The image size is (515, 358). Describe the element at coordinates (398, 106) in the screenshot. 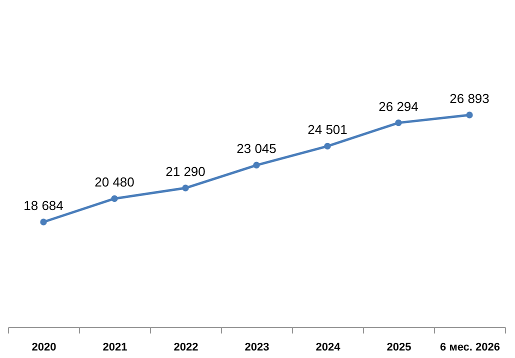

I see `data-label: 26 294` at that location.